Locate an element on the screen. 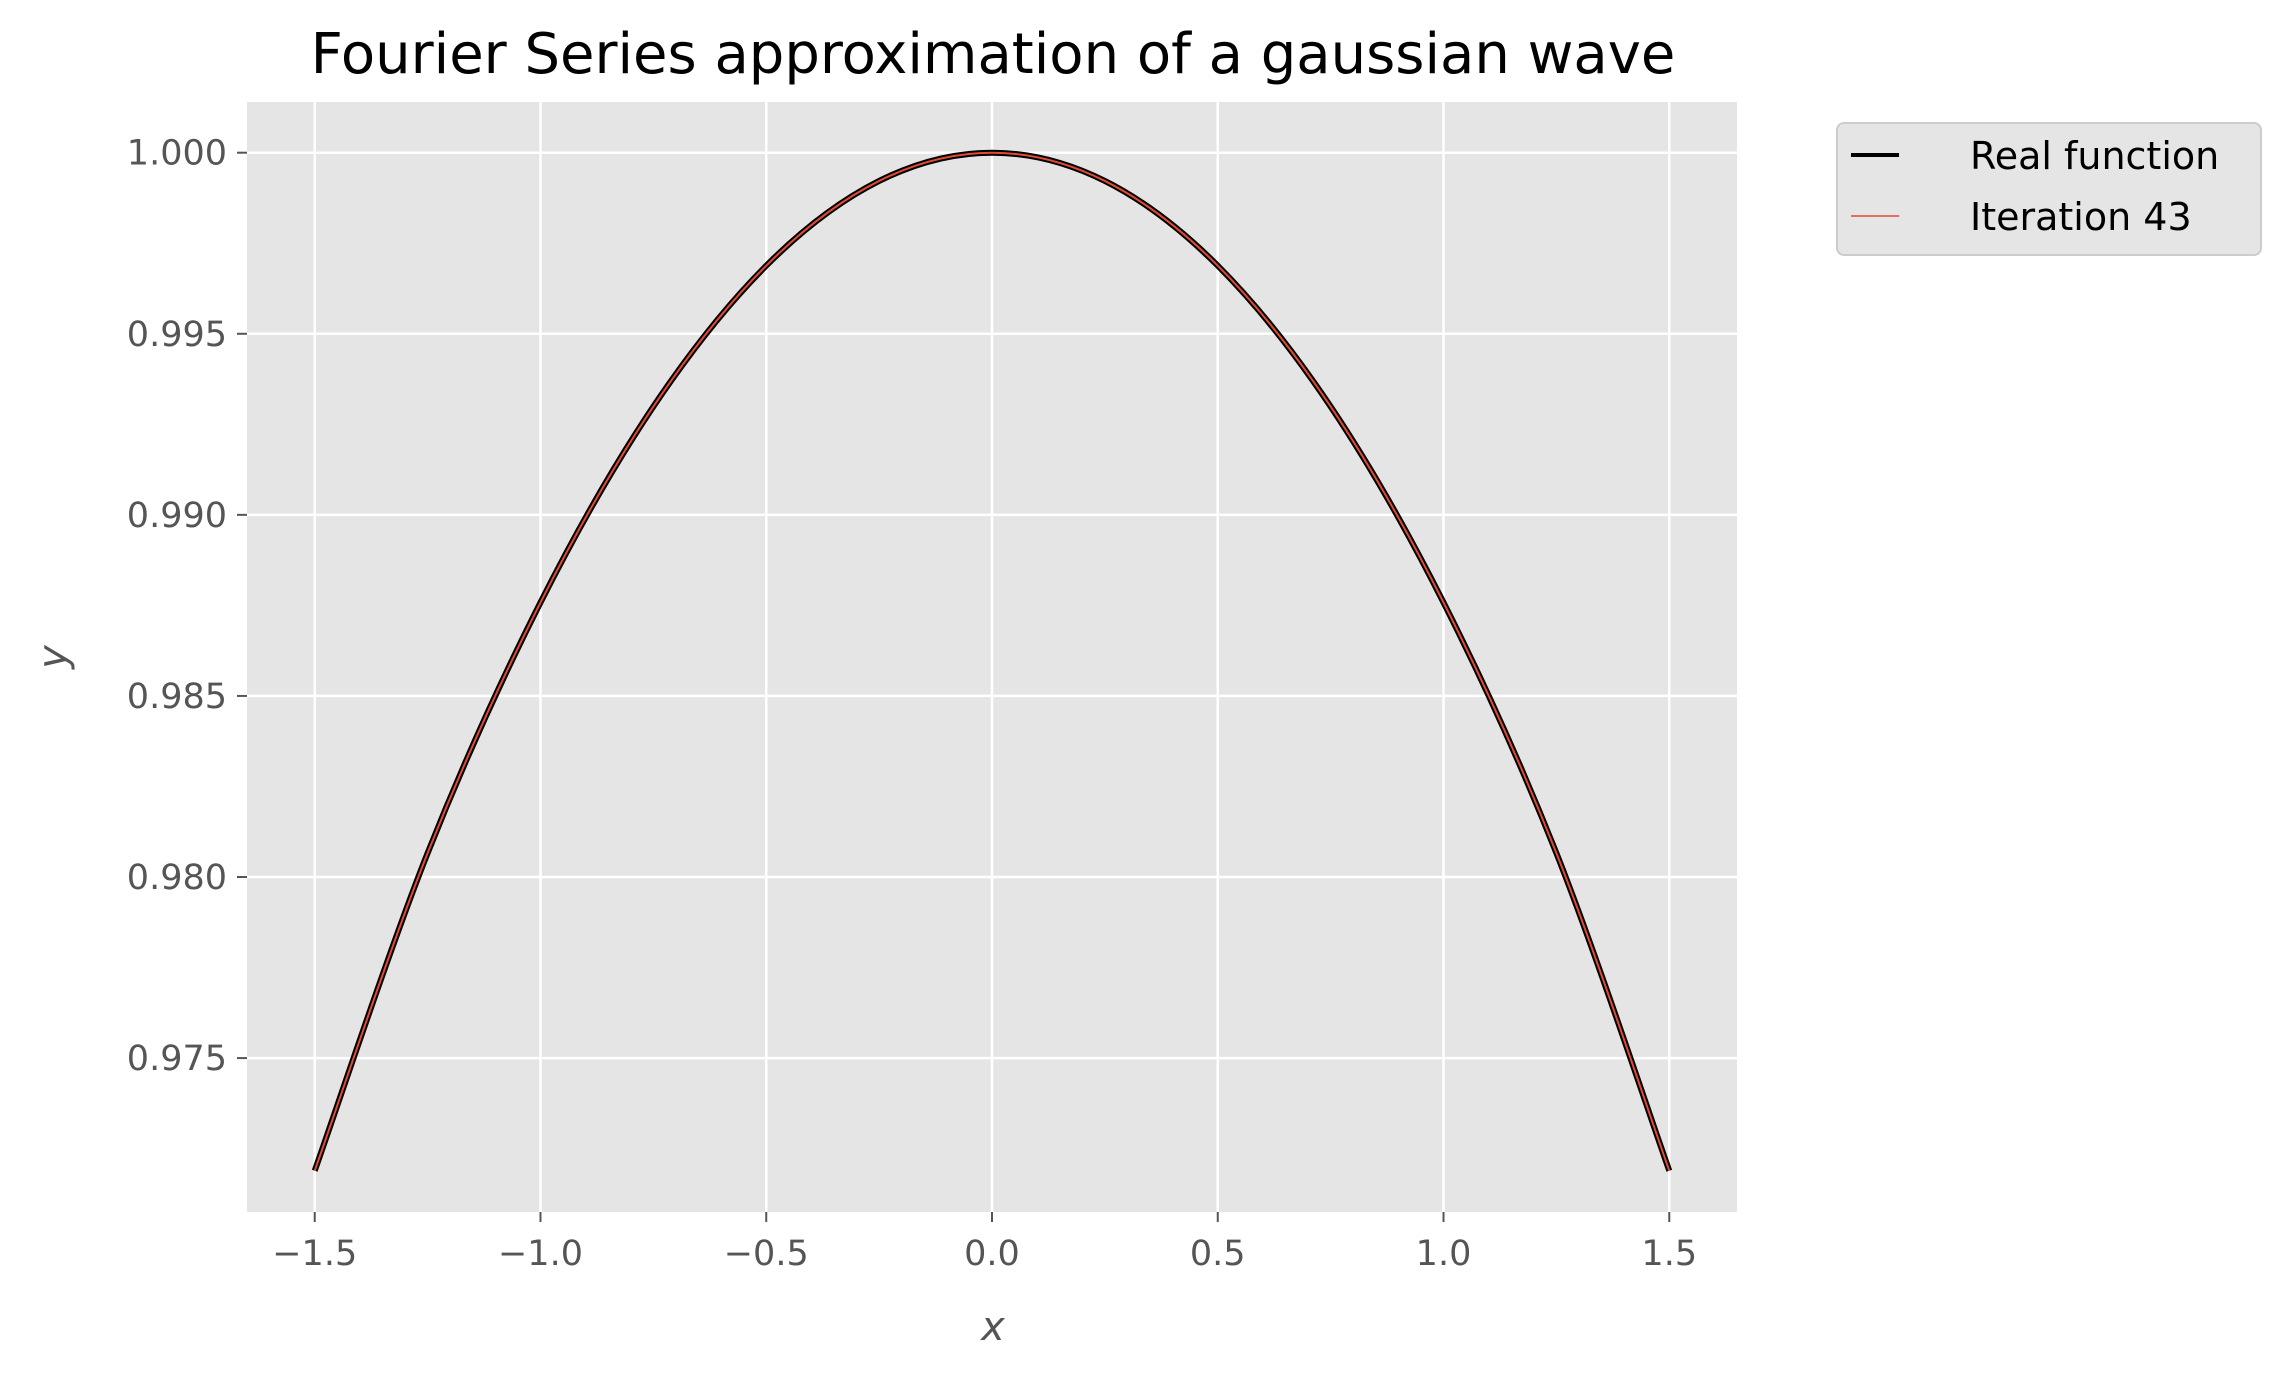 The width and height of the screenshot is (2279, 1373). y-tick-label: 0.995 is located at coordinates (177, 335).